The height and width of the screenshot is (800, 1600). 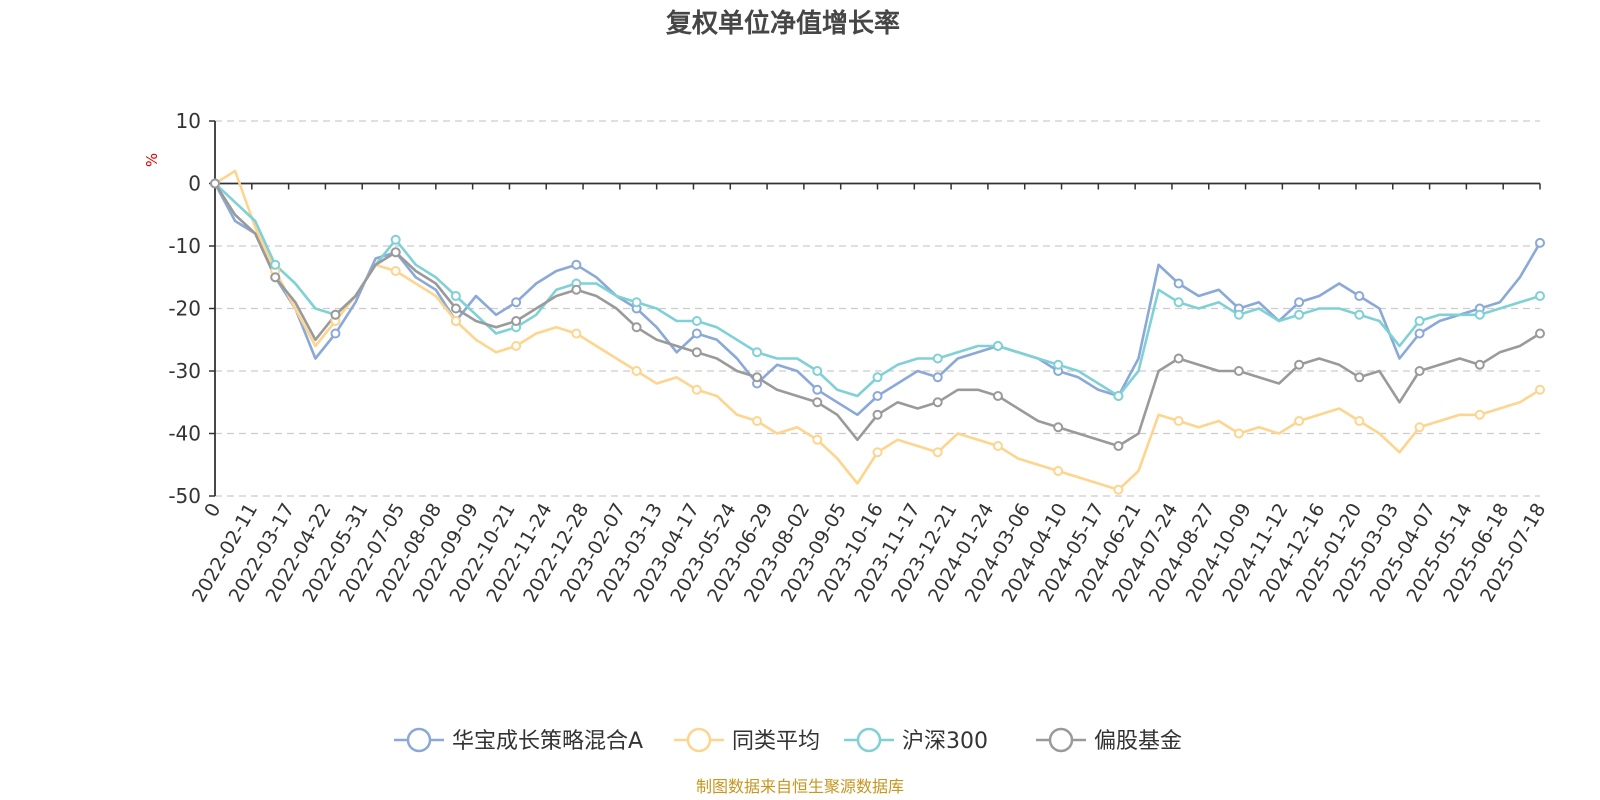 What do you see at coordinates (184, 371) in the screenshot?
I see `y-tick-label: -30` at bounding box center [184, 371].